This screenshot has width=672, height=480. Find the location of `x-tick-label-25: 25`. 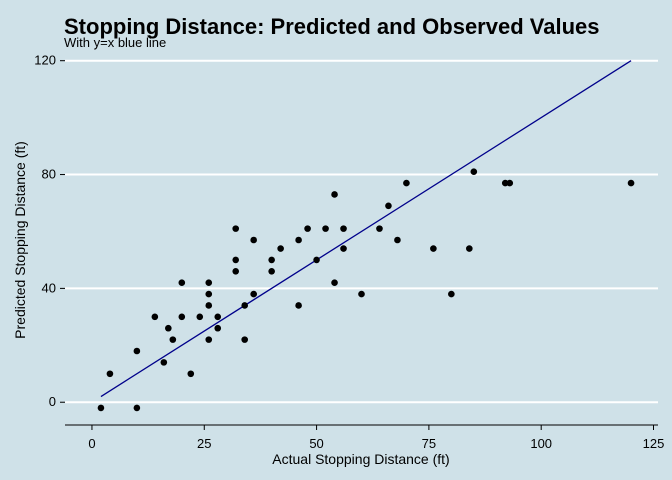

x-tick-label-25: 25 is located at coordinates (204, 443).